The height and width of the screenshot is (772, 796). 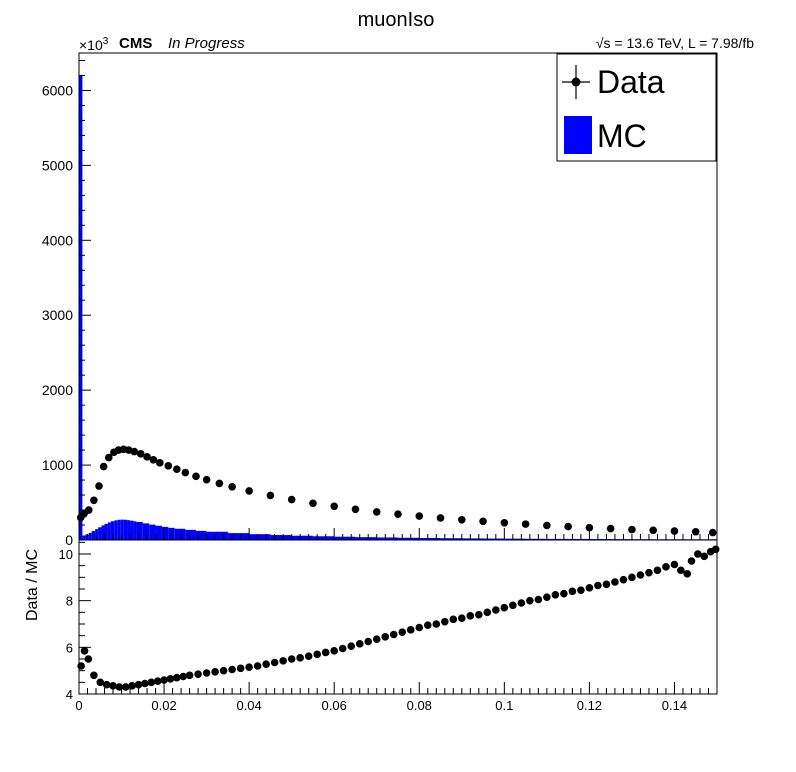 I want to click on main-y-tick-label: 5000, so click(x=57, y=165).